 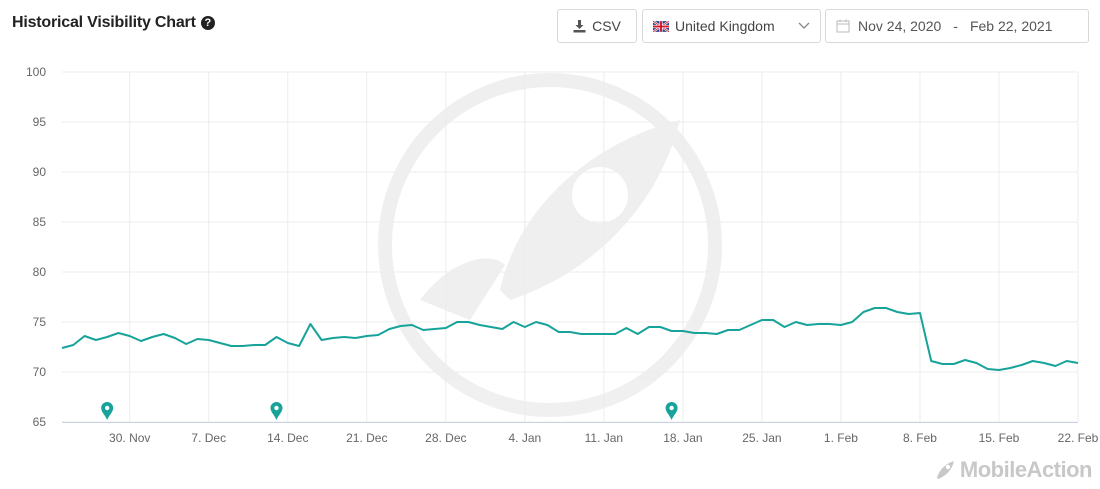 I want to click on country-select: United Kingdom, so click(x=731, y=26).